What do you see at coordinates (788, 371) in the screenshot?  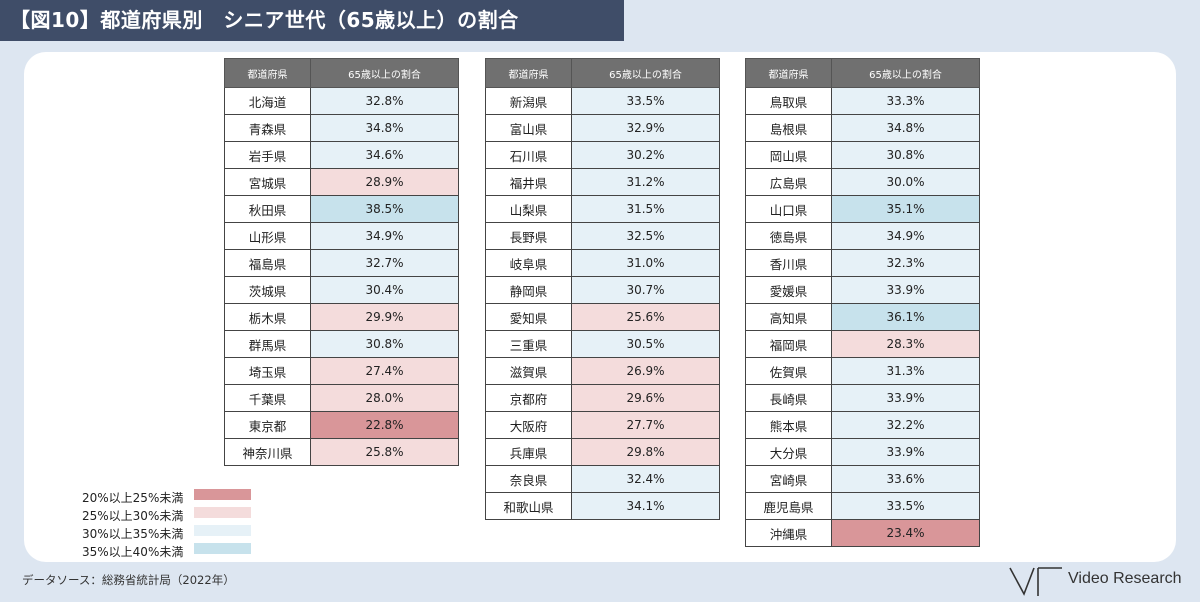 I see `prefecture-name-cell: 佐賀県` at bounding box center [788, 371].